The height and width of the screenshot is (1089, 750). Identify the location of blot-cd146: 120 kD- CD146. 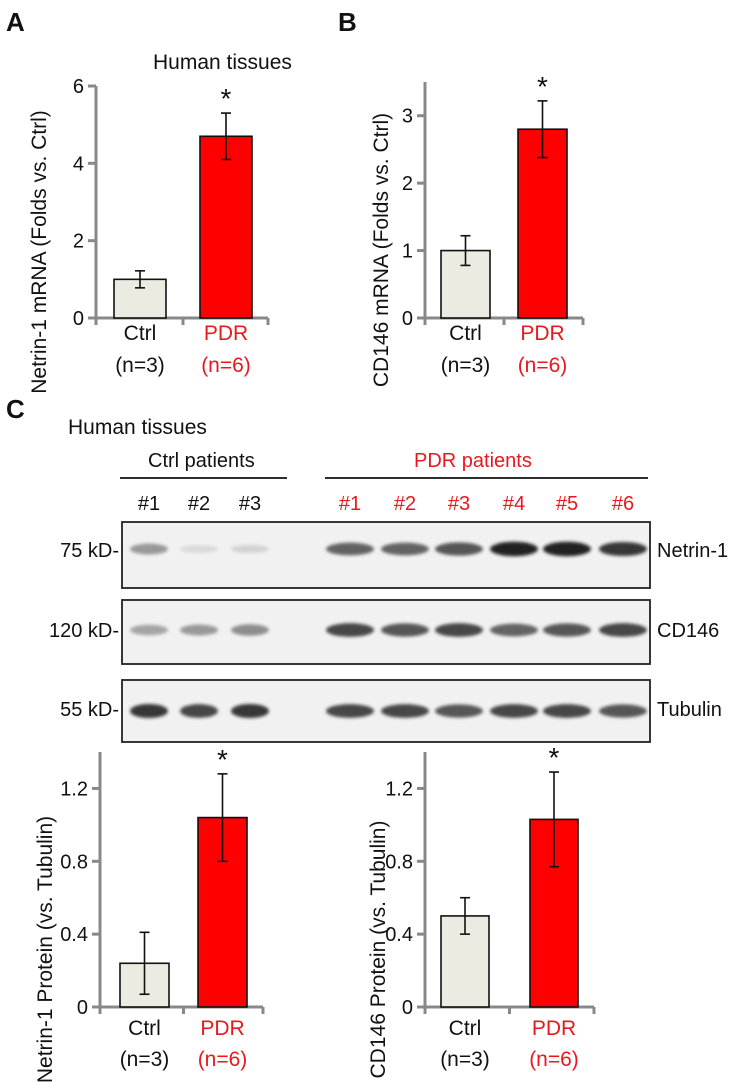
(384, 632).